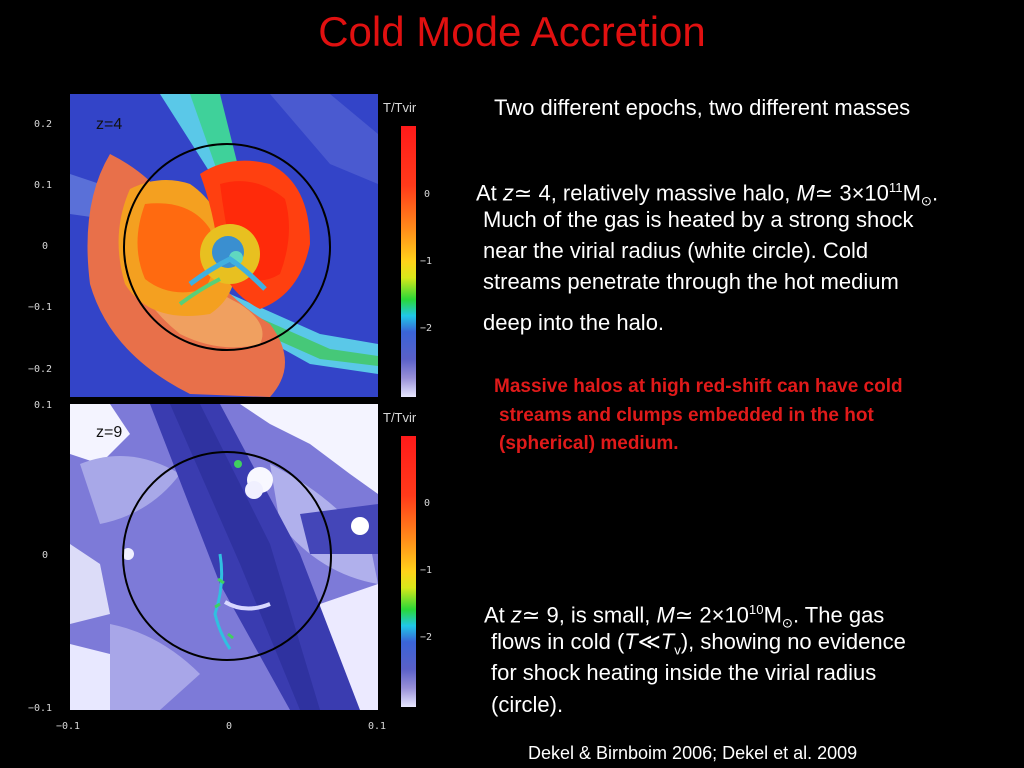 The height and width of the screenshot is (768, 1024). I want to click on top-colorbar-title: T/Tvir, so click(400, 107).